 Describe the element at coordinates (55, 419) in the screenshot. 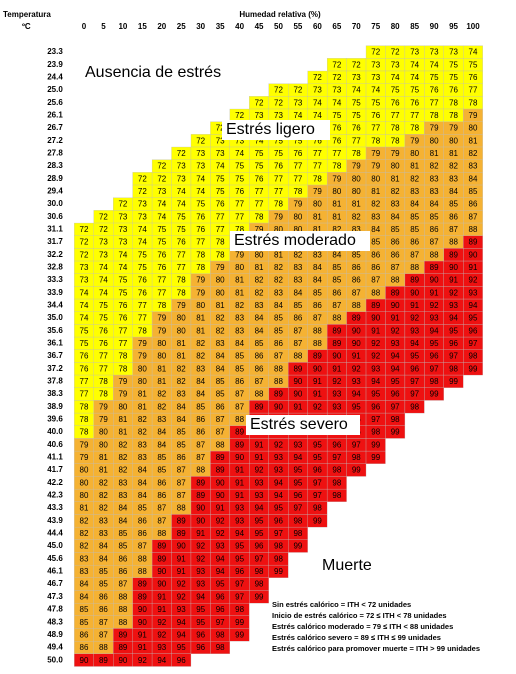

I see `row-label: 39.6` at that location.